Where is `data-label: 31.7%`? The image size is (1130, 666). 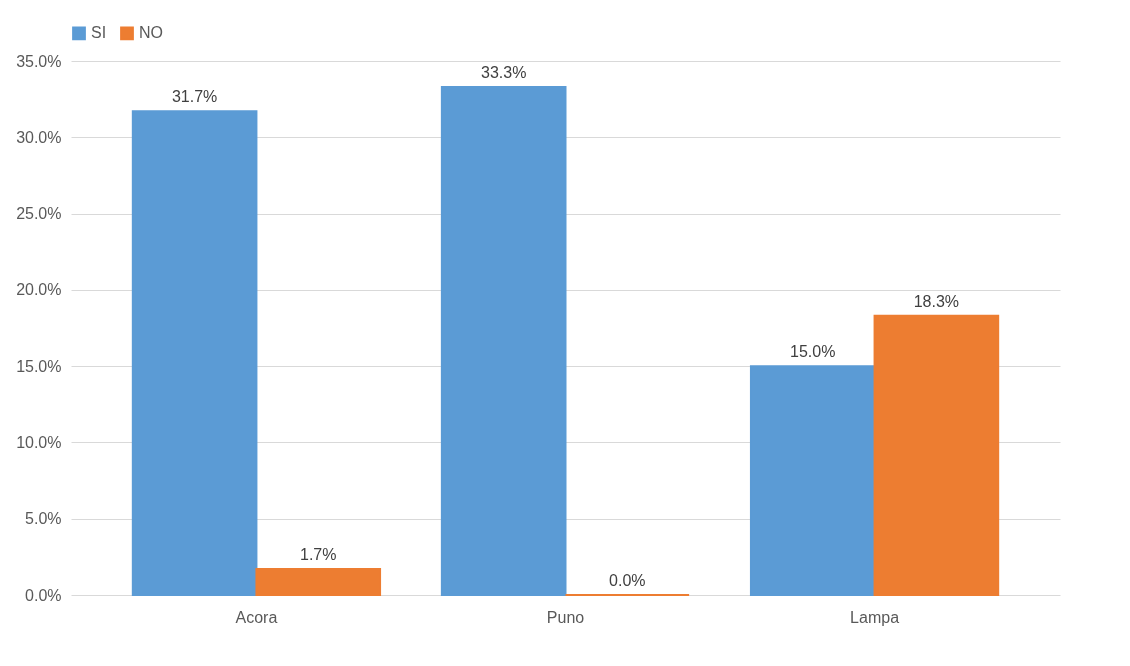
data-label: 31.7% is located at coordinates (194, 97).